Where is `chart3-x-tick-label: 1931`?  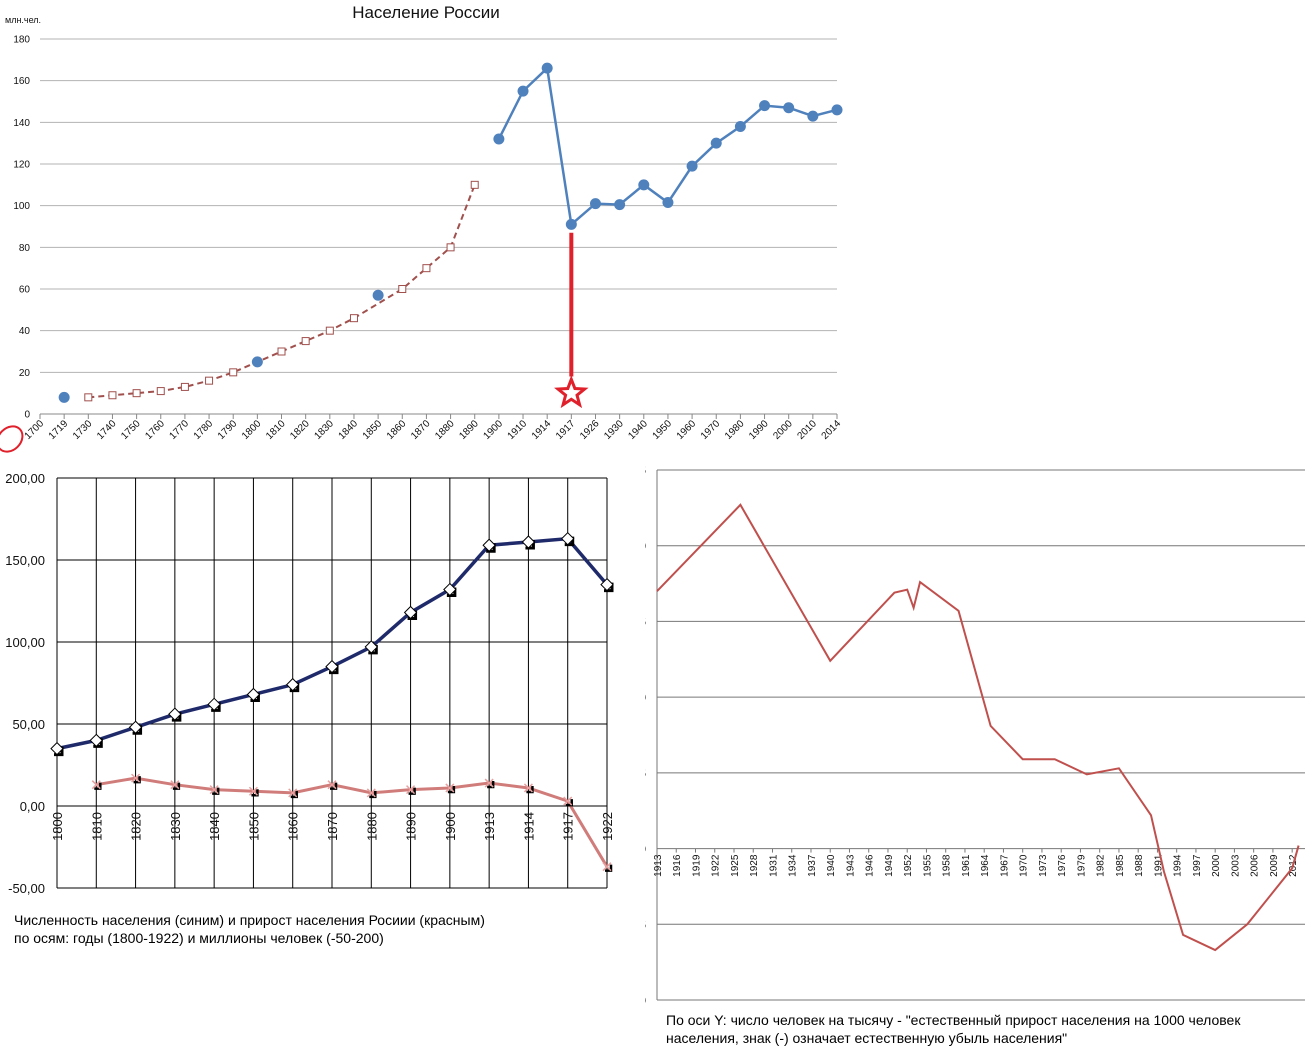
chart3-x-tick-label: 1931 is located at coordinates (773, 865).